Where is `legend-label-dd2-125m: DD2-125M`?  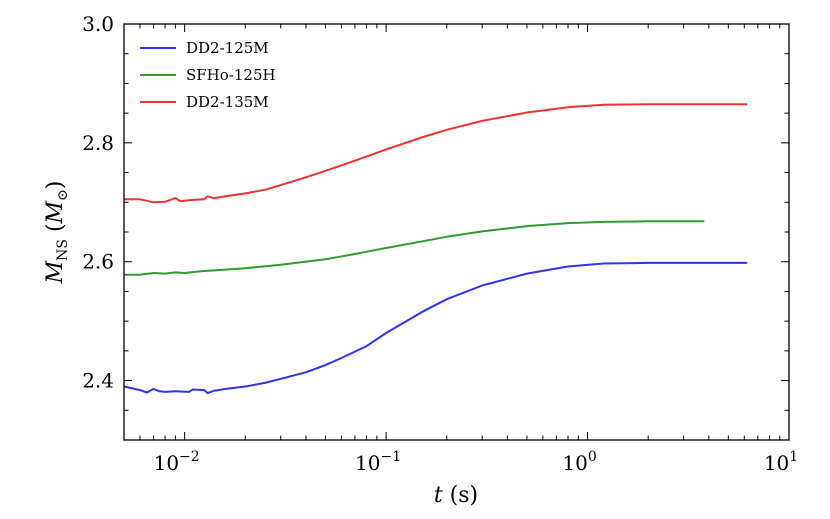 legend-label-dd2-125m: DD2-125M is located at coordinates (227, 48).